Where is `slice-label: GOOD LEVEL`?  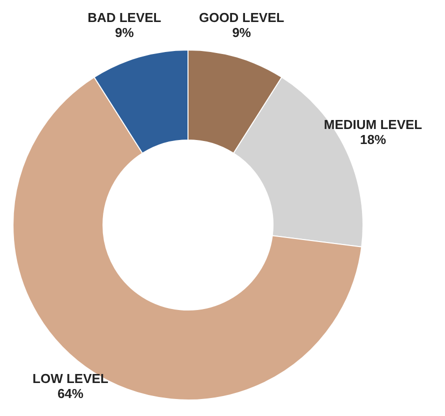
slice-label: GOOD LEVEL is located at coordinates (241, 17).